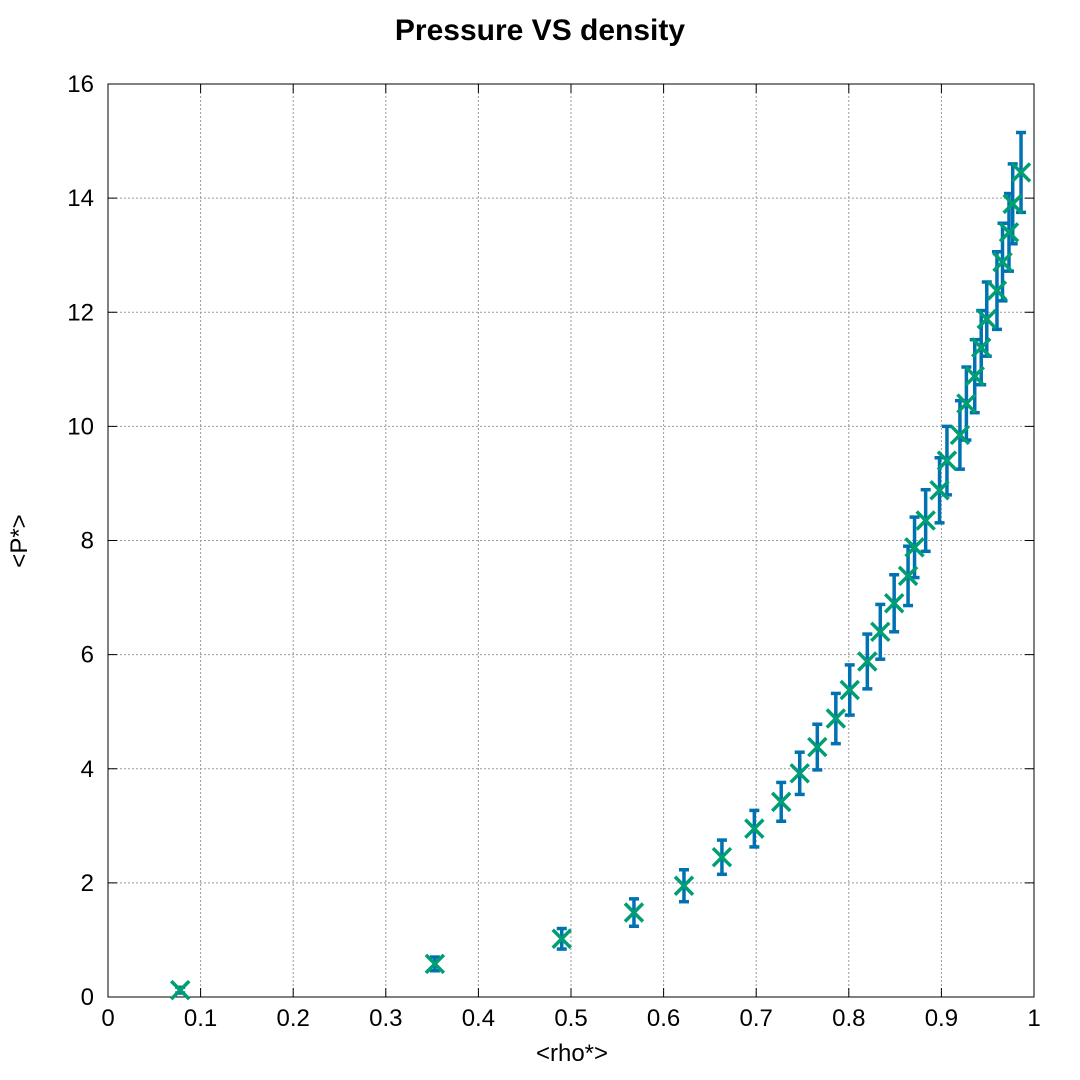 The image size is (1080, 1080). What do you see at coordinates (293, 1018) in the screenshot?
I see `x-tick-label: 0.2` at bounding box center [293, 1018].